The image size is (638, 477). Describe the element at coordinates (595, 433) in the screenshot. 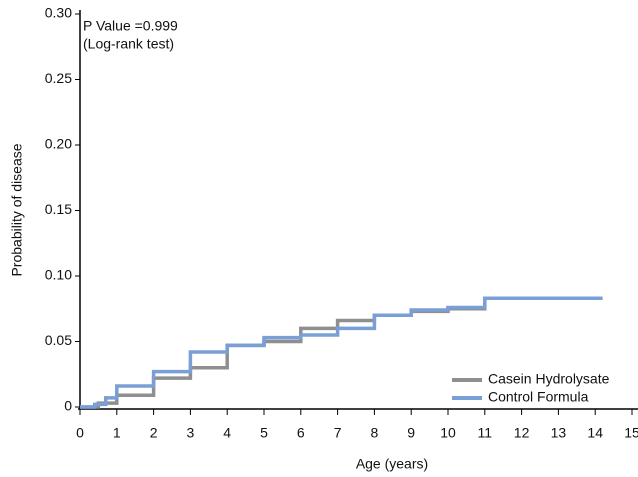

I see `x-tick-label: 14` at that location.